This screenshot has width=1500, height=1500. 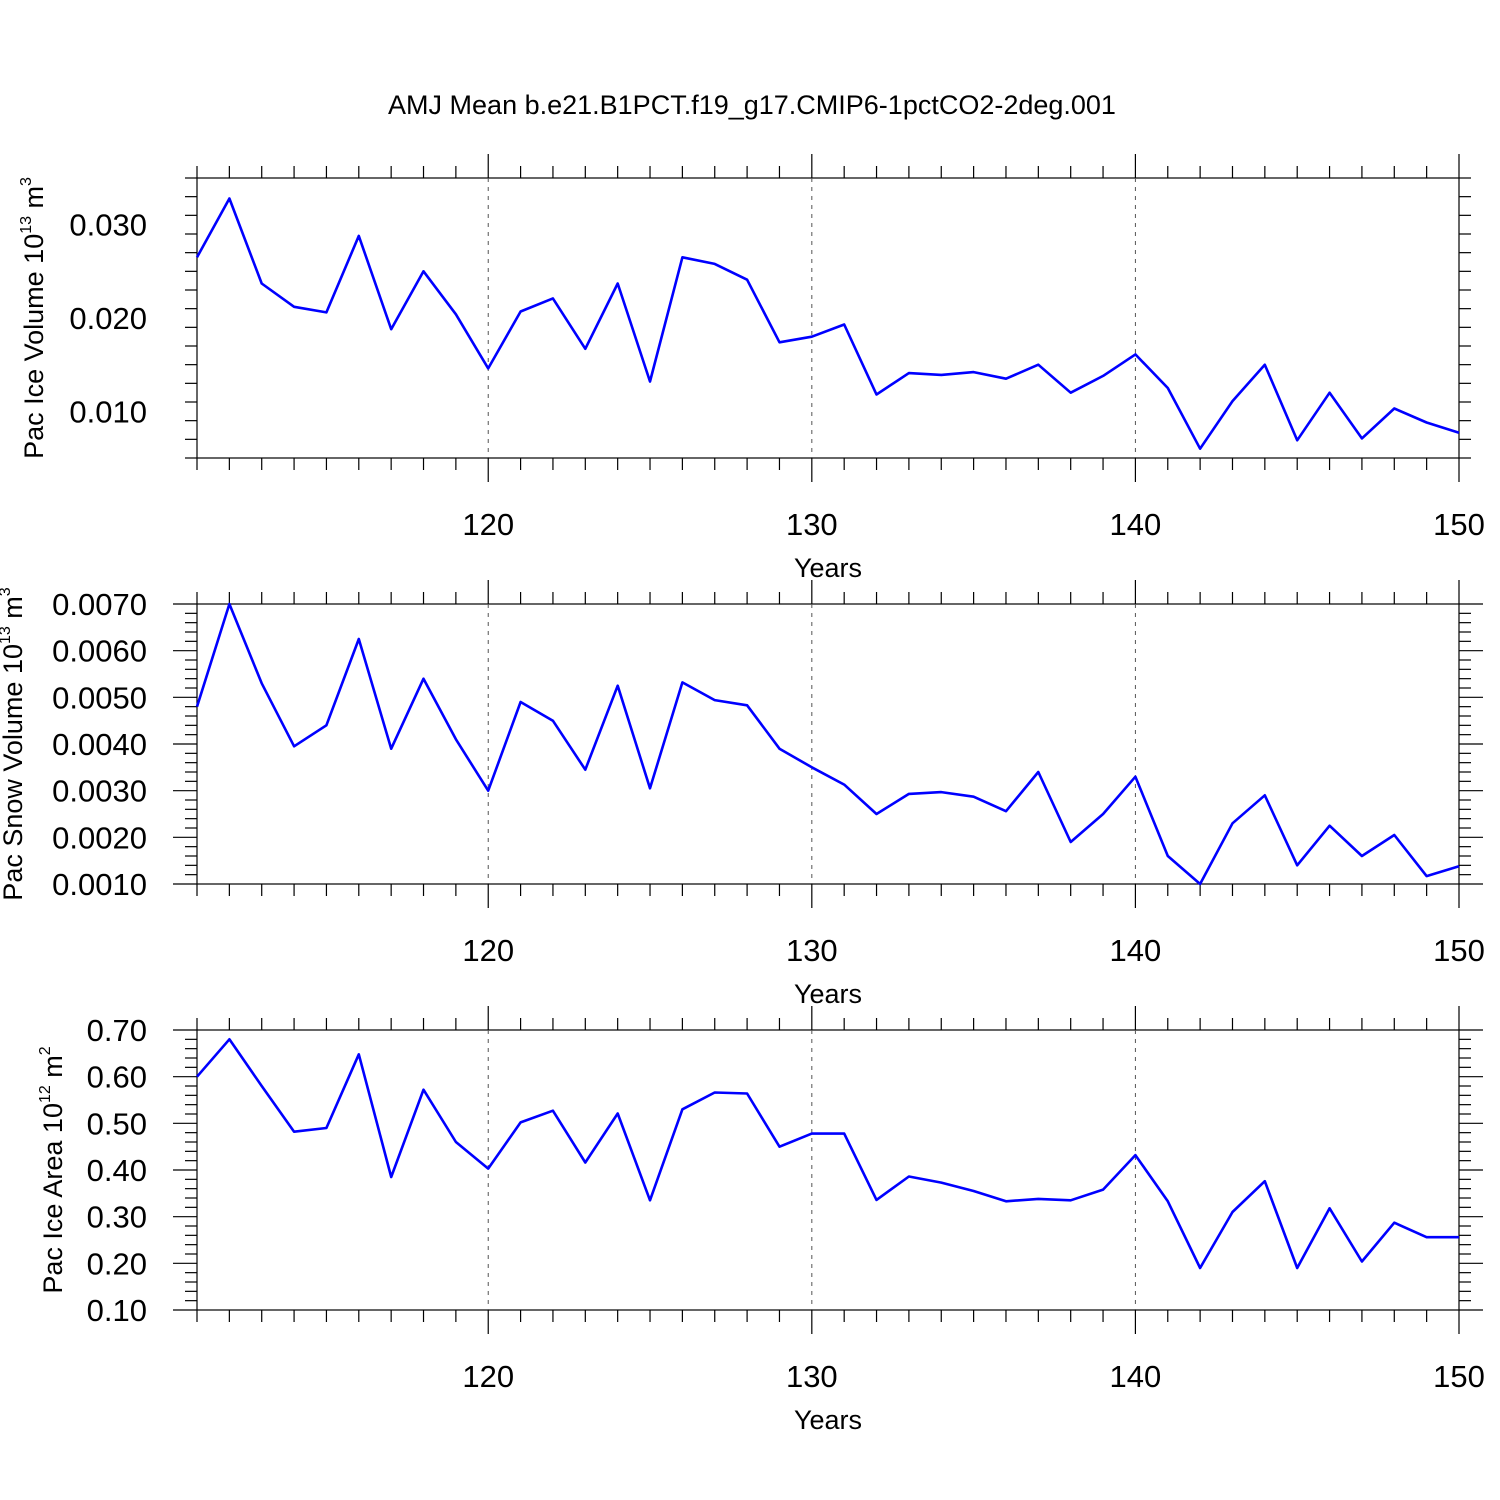 I want to click on y-tick-label: 0.0030, so click(x=99, y=791).